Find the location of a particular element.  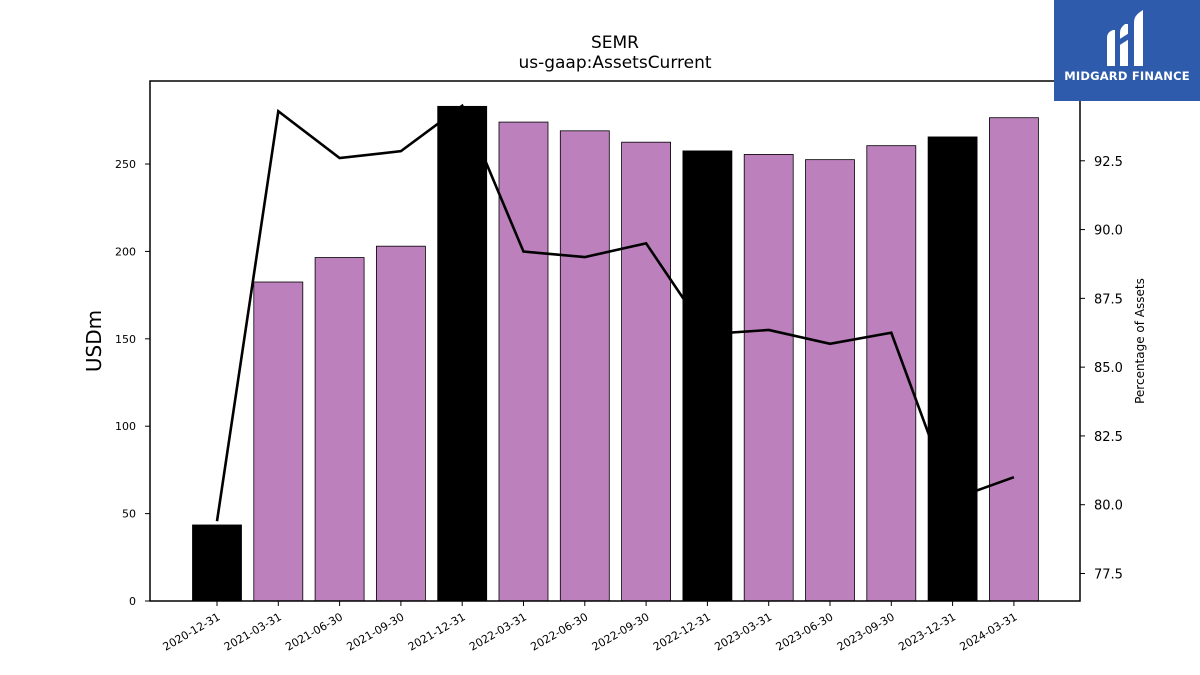

right-axis: 77.5 80.0 82.5 85.0 87.5 90.0 92.5 is located at coordinates (1101, 368).